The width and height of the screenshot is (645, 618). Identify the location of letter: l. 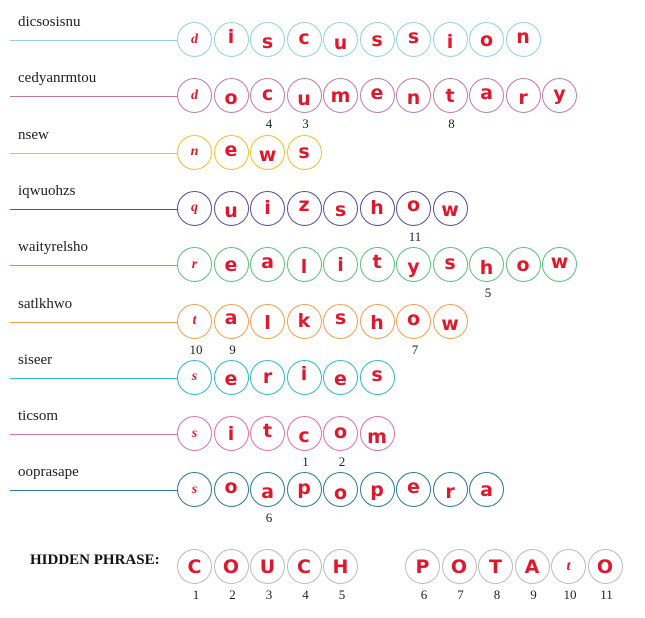
(304, 266).